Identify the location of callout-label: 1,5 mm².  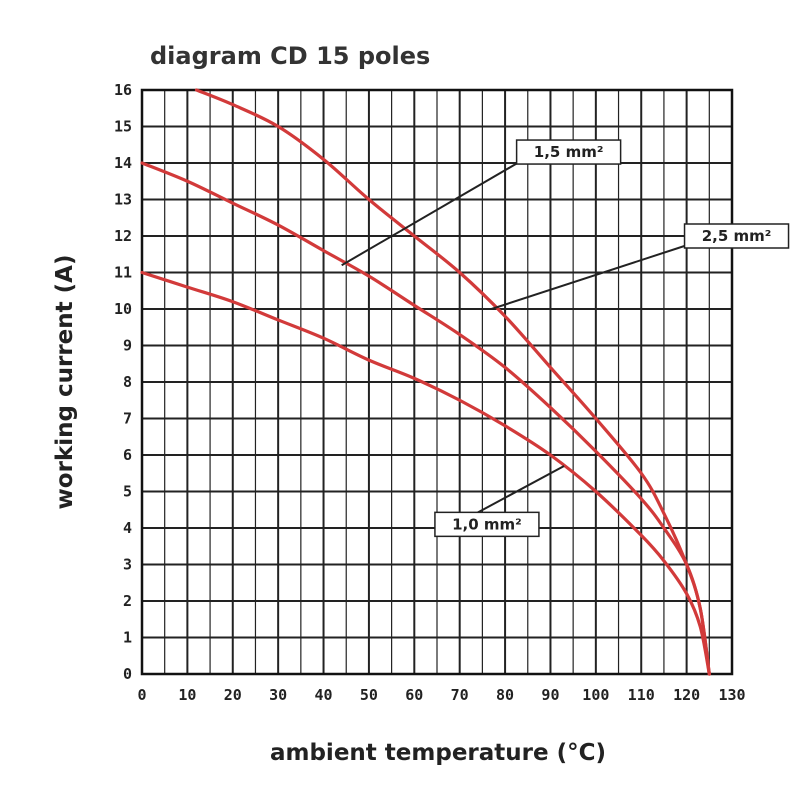
(569, 152).